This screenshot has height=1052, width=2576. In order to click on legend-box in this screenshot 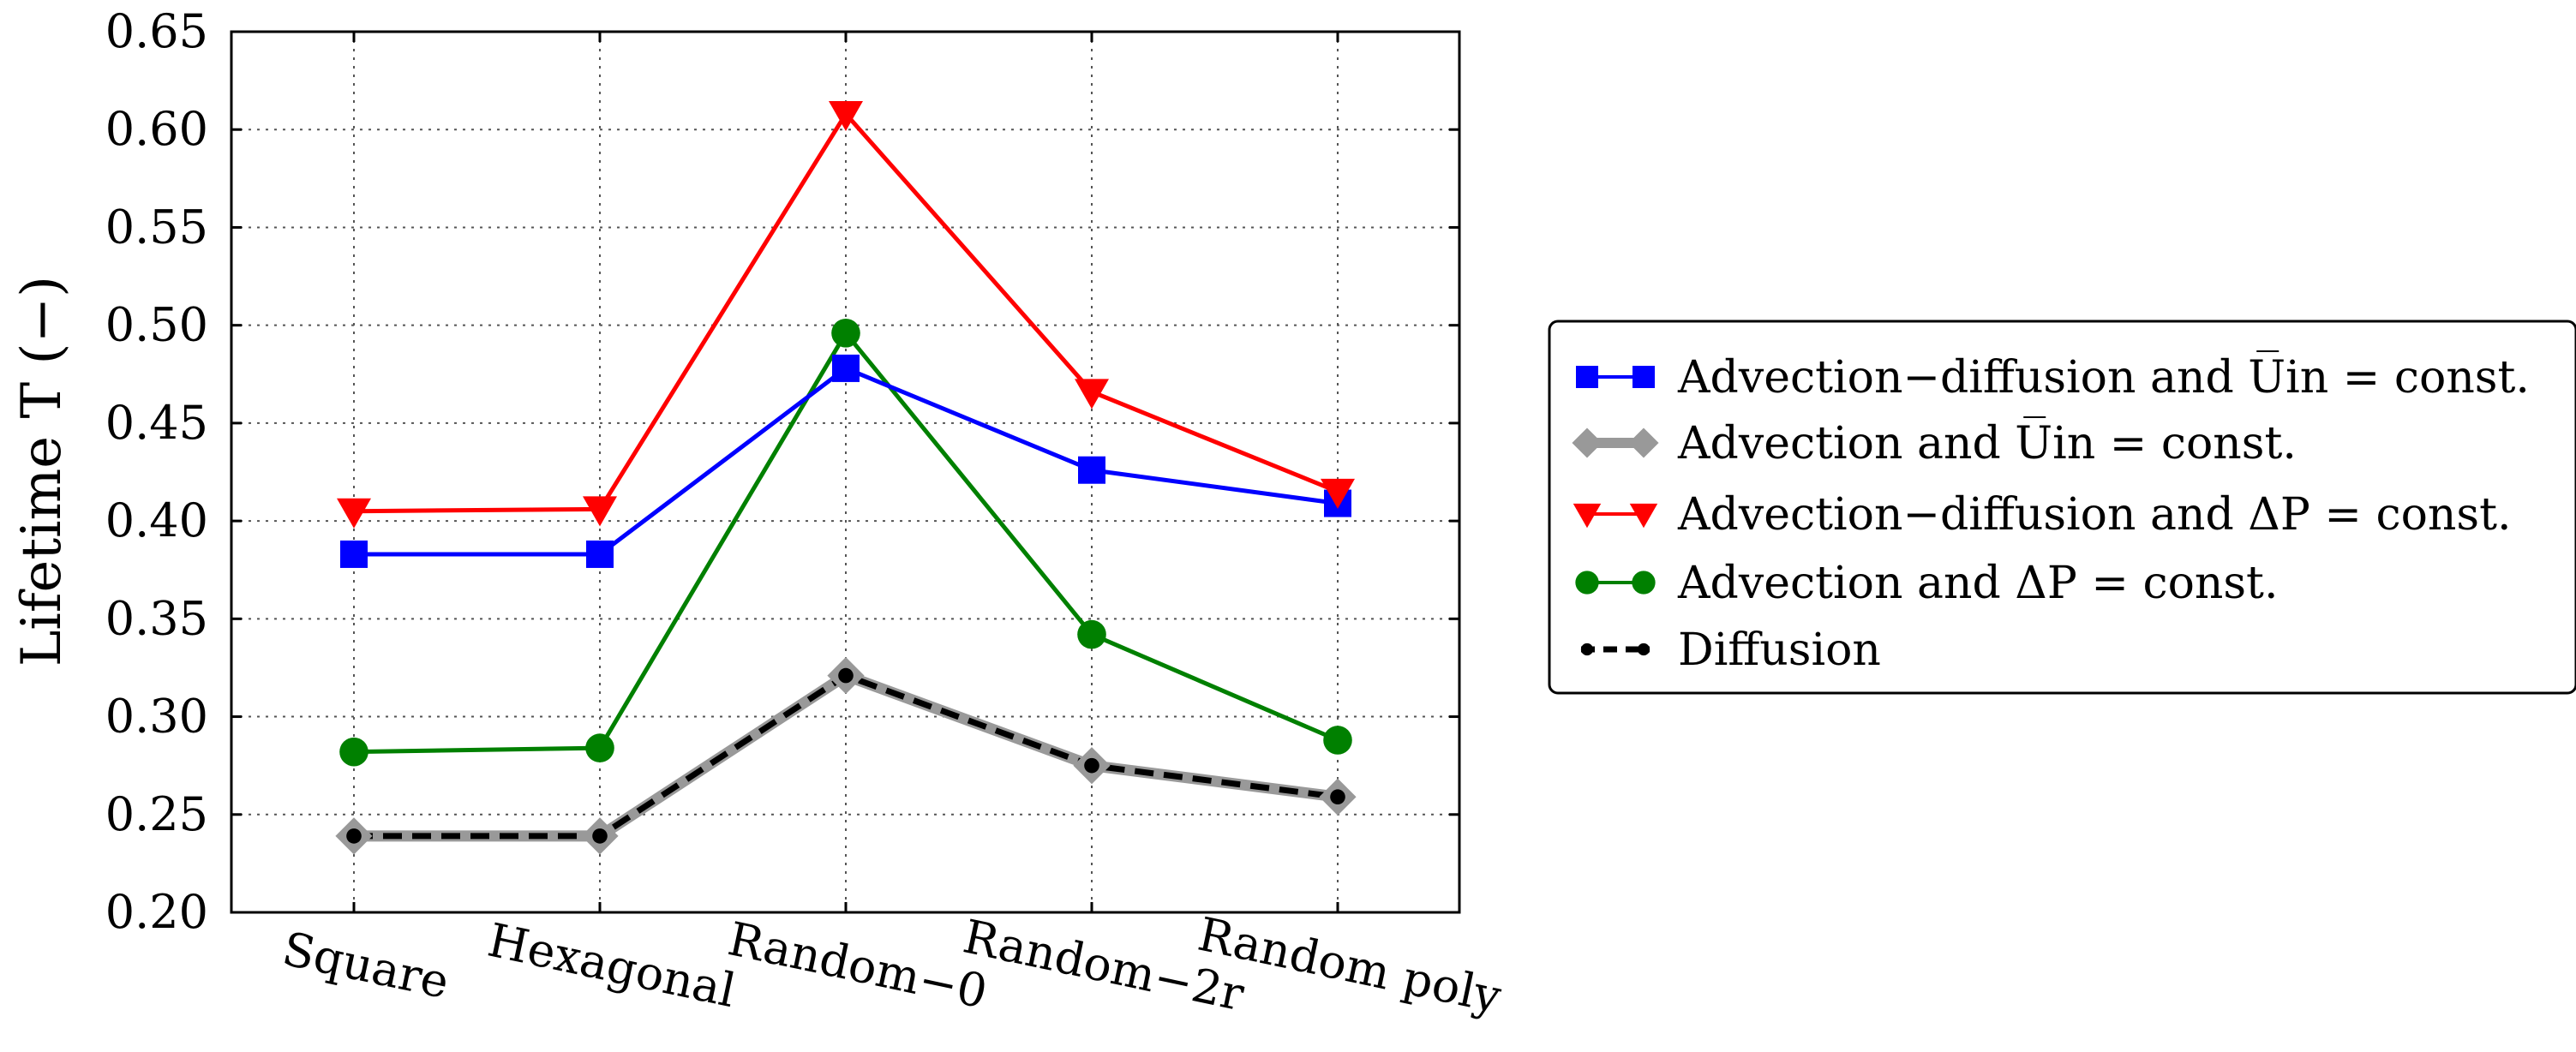, I will do `click(2062, 508)`.